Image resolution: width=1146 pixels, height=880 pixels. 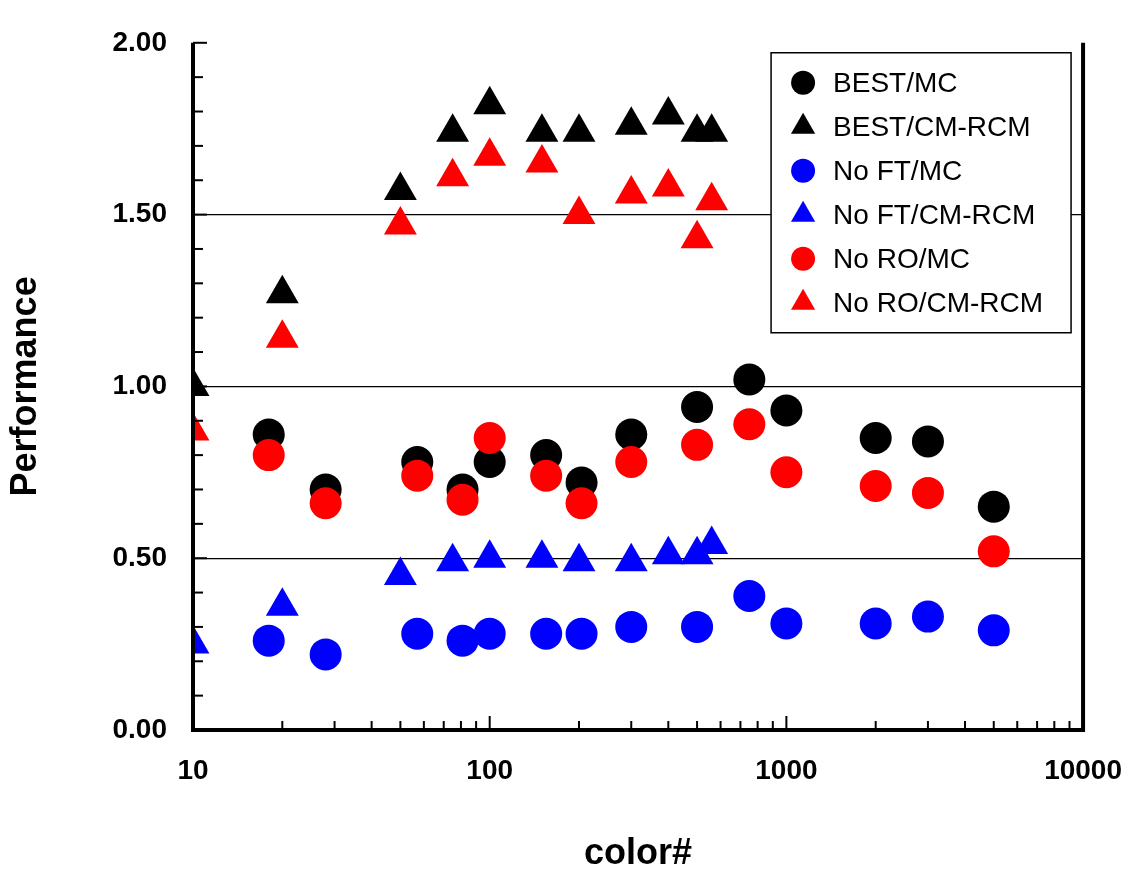 What do you see at coordinates (139, 41) in the screenshot?
I see `y-tick-label: 2.00` at bounding box center [139, 41].